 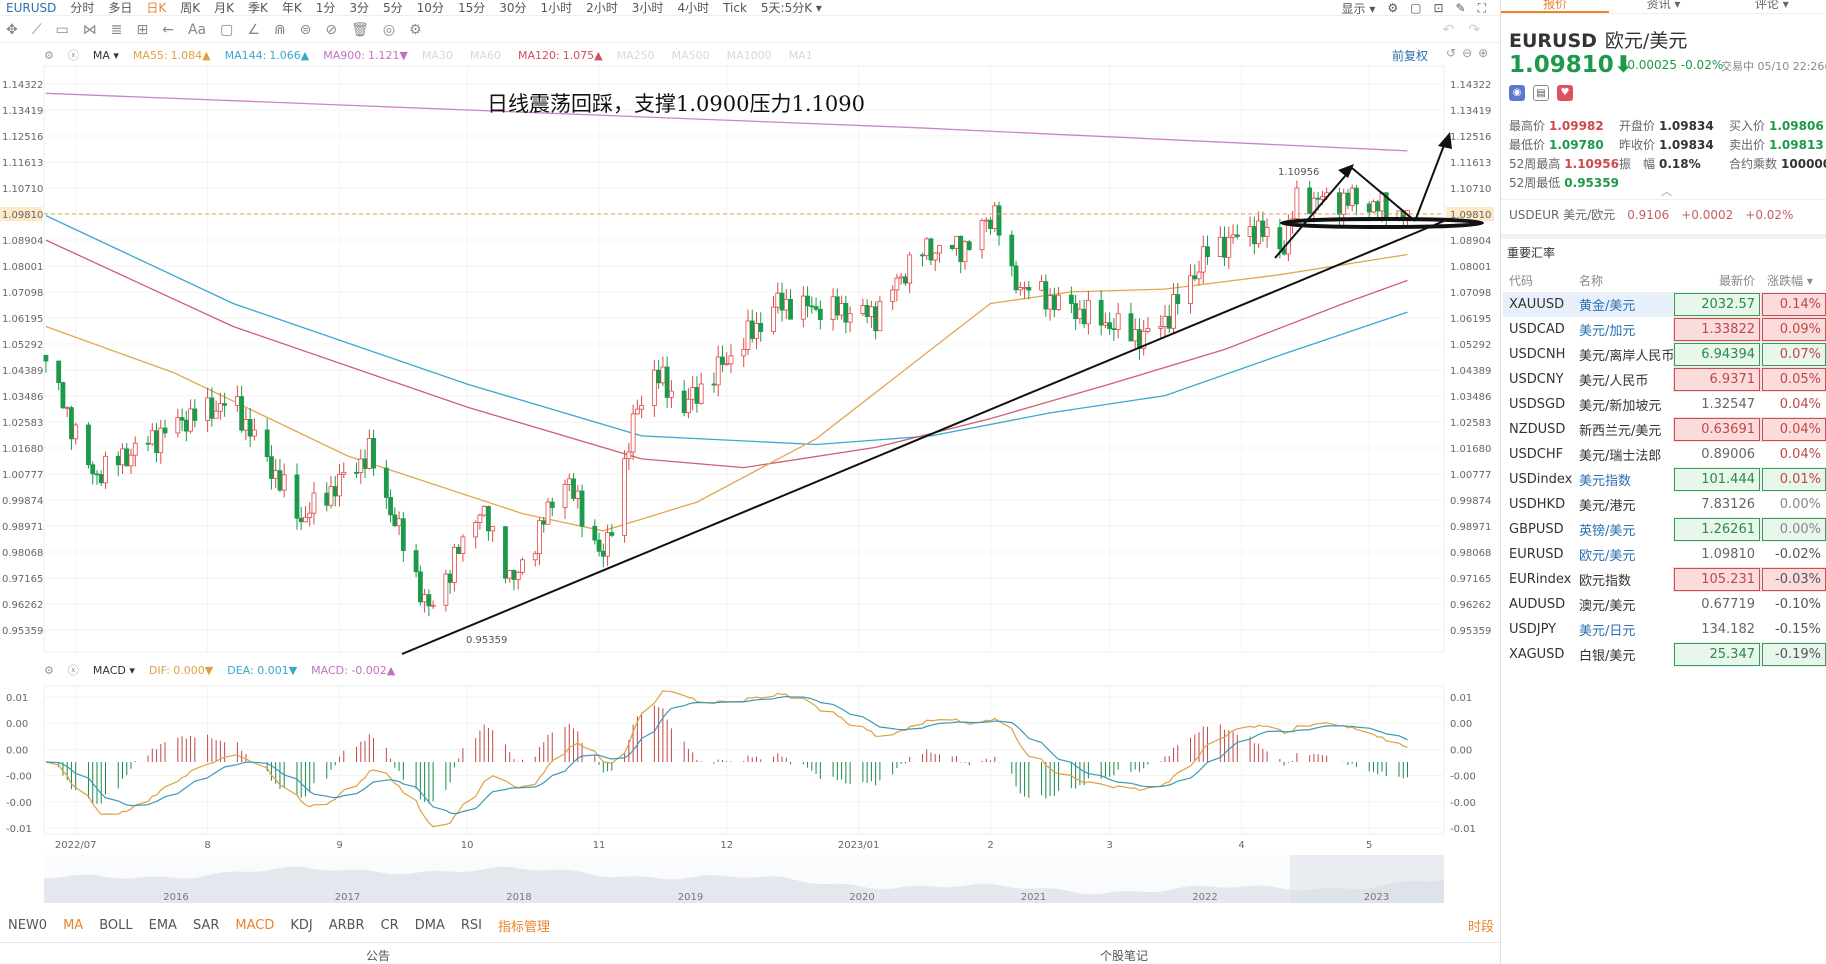 I want to click on reset-icon: ↺, so click(x=1451, y=53).